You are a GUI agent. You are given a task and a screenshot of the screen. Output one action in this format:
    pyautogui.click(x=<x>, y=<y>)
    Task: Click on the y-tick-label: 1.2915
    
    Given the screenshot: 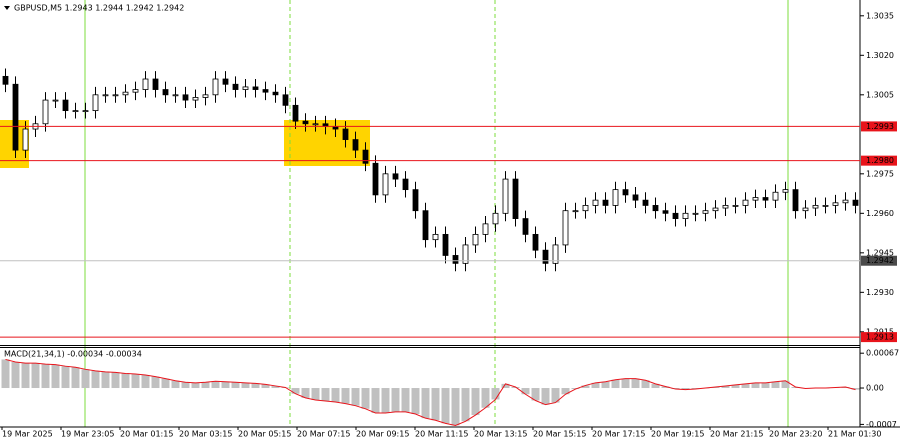 What is the action you would take?
    pyautogui.click(x=880, y=331)
    